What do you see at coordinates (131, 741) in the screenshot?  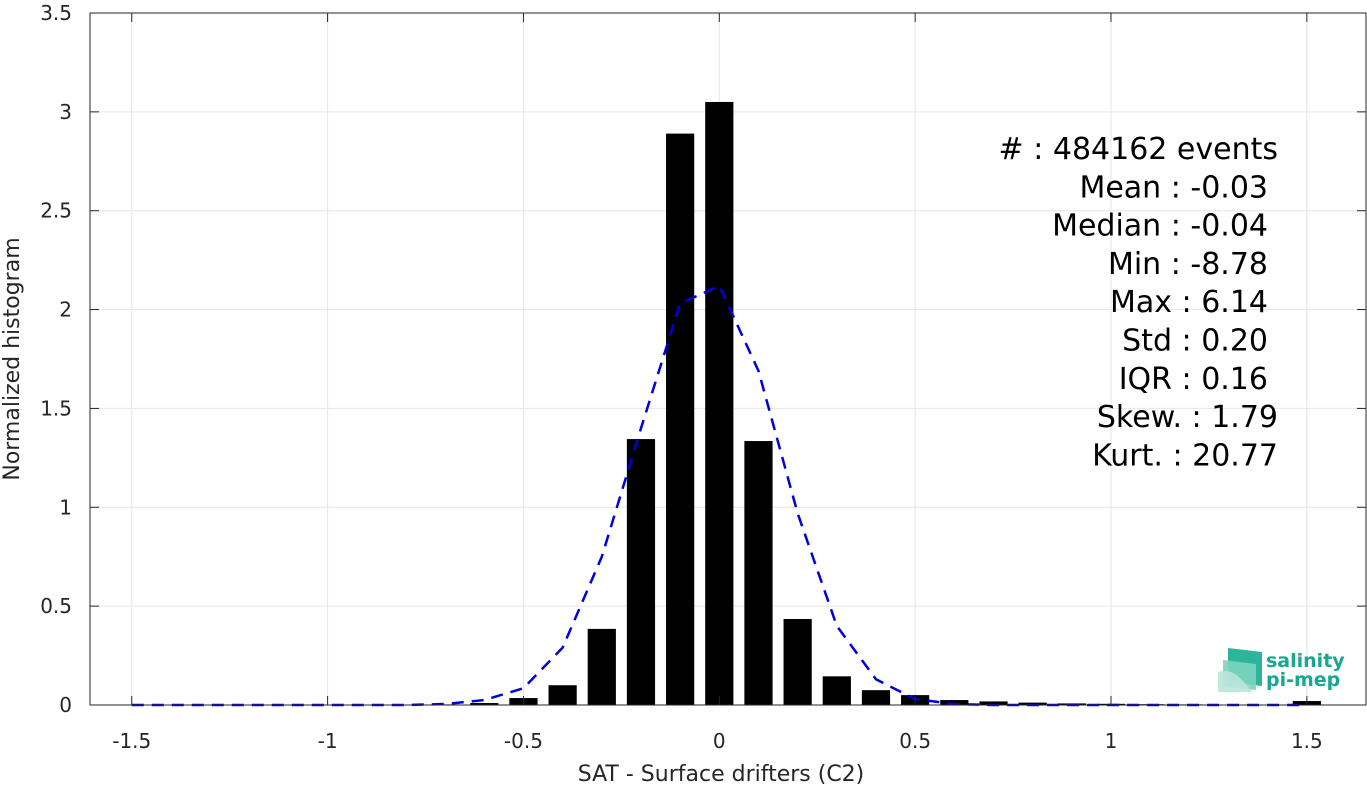 I see `x-tick-label: -1.5` at bounding box center [131, 741].